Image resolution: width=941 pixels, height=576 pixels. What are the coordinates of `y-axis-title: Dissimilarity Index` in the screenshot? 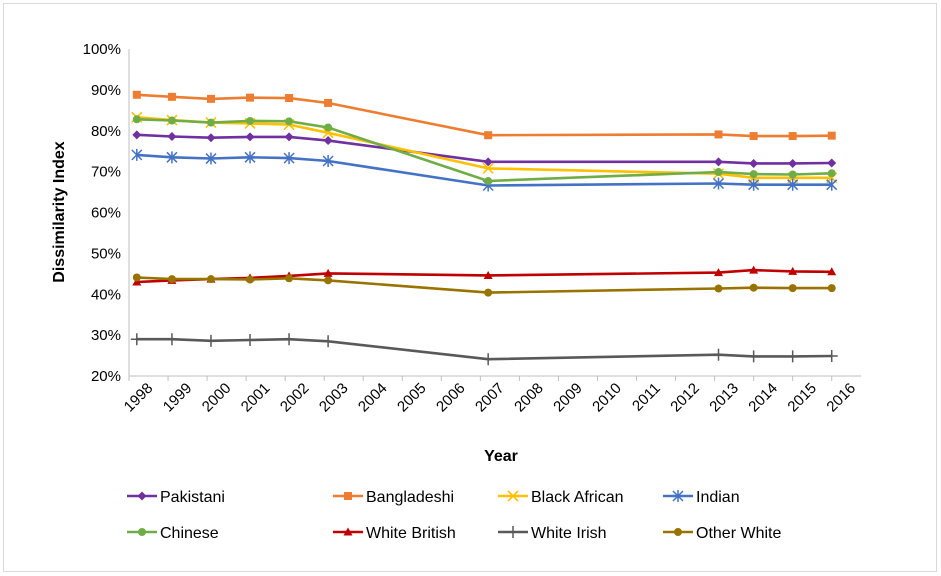 It's located at (59, 211).